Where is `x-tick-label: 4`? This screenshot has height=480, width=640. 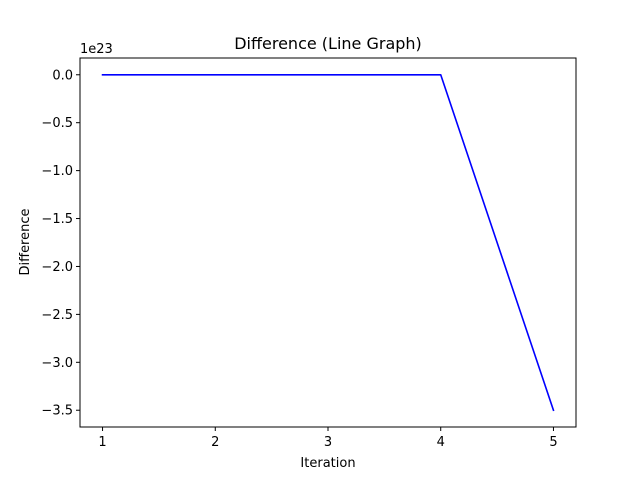 x-tick-label: 4 is located at coordinates (441, 442).